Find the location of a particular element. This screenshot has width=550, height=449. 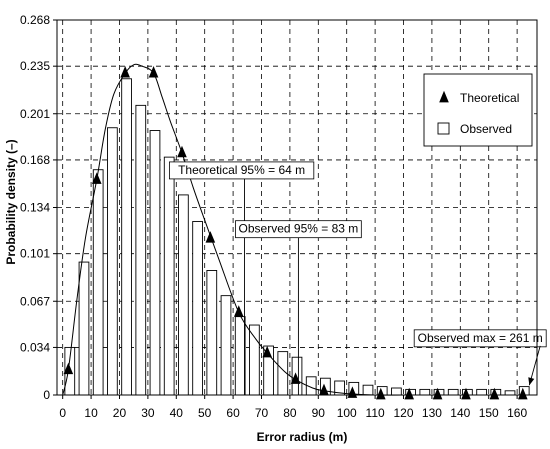

x-tick-label: 60 is located at coordinates (233, 413).